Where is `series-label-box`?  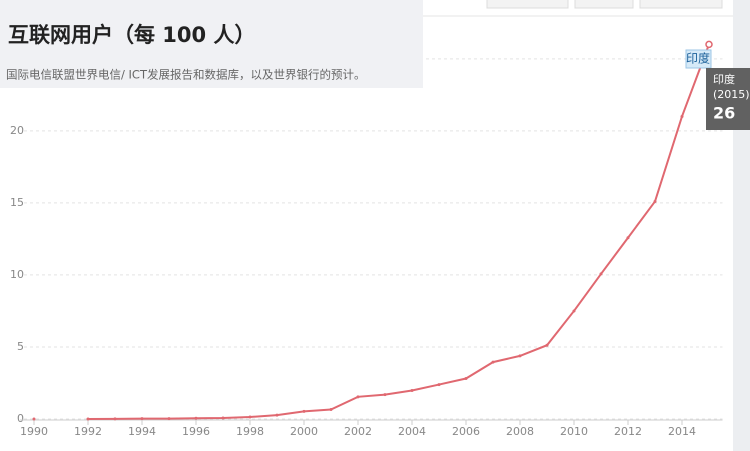 series-label-box is located at coordinates (698, 59).